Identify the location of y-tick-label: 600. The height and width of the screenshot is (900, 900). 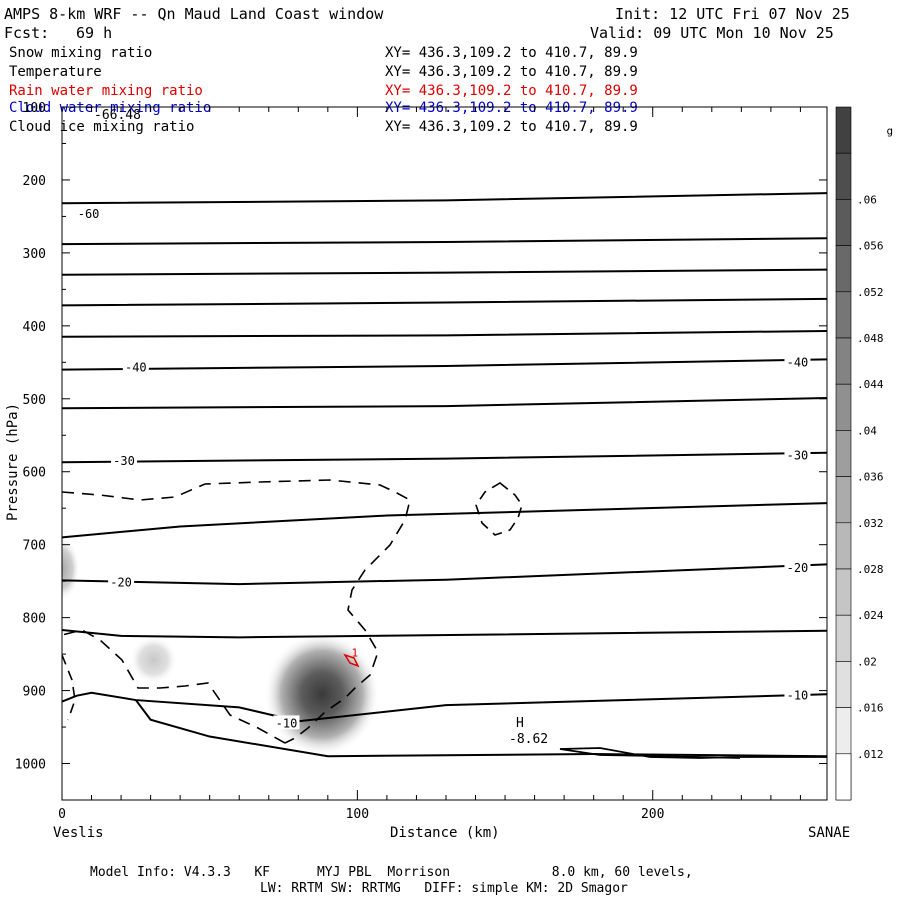
(34, 473).